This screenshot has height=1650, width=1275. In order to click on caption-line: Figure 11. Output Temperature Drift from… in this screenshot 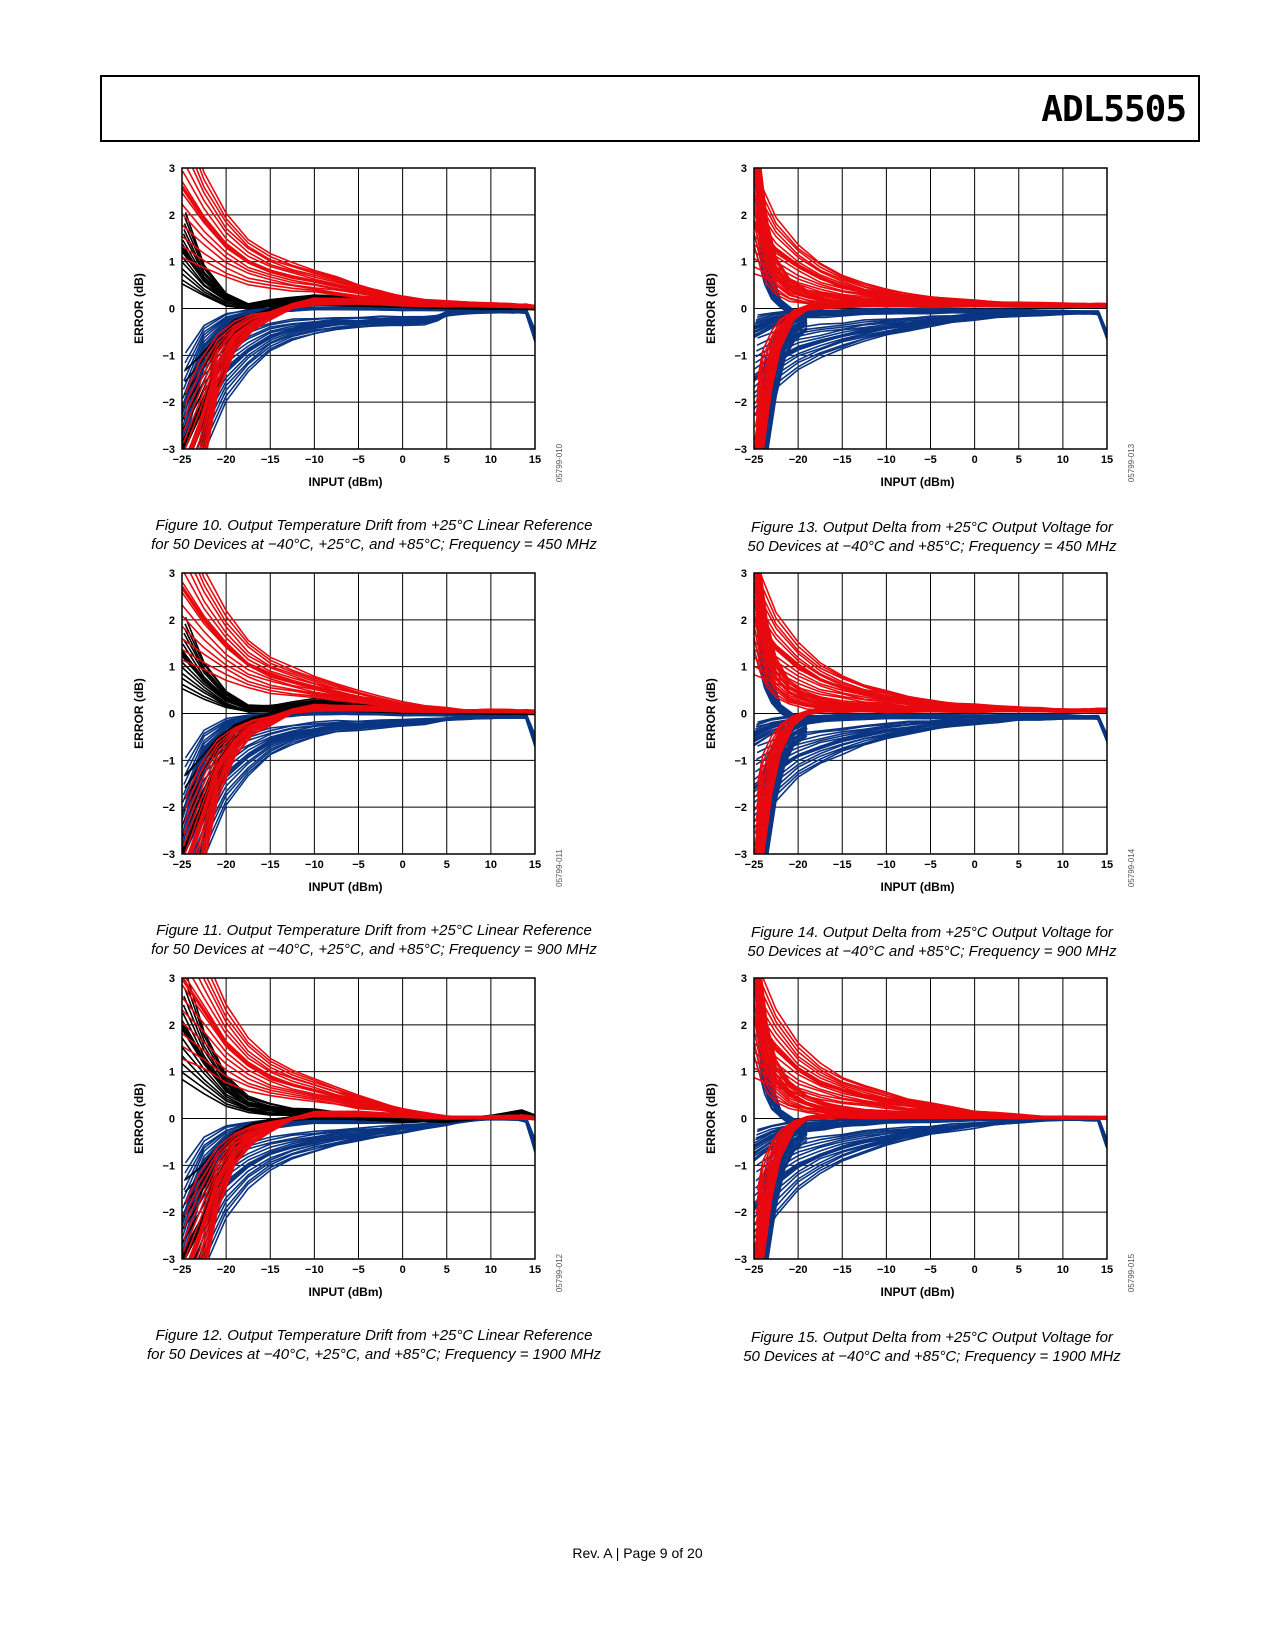, I will do `click(374, 930)`.